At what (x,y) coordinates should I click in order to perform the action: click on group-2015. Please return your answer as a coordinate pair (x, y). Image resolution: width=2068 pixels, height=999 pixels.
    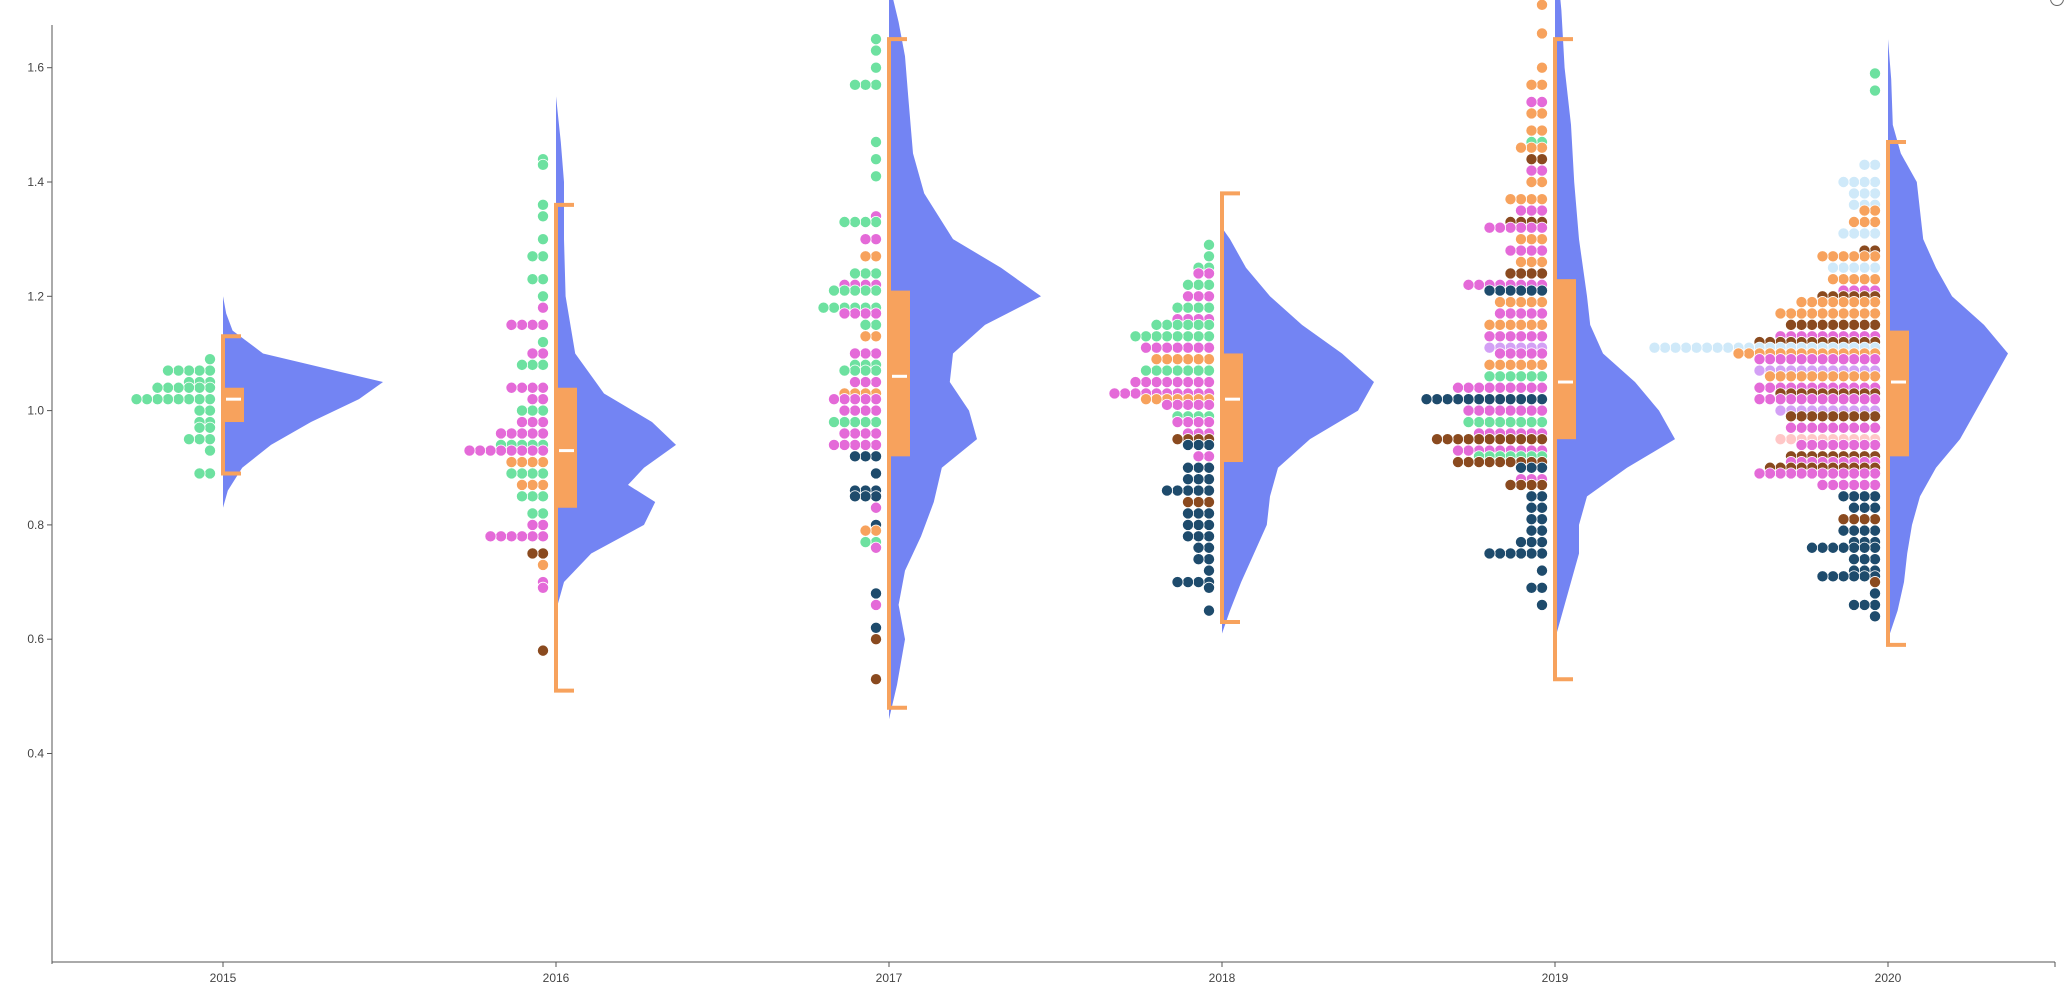
    Looking at the image, I should click on (256, 402).